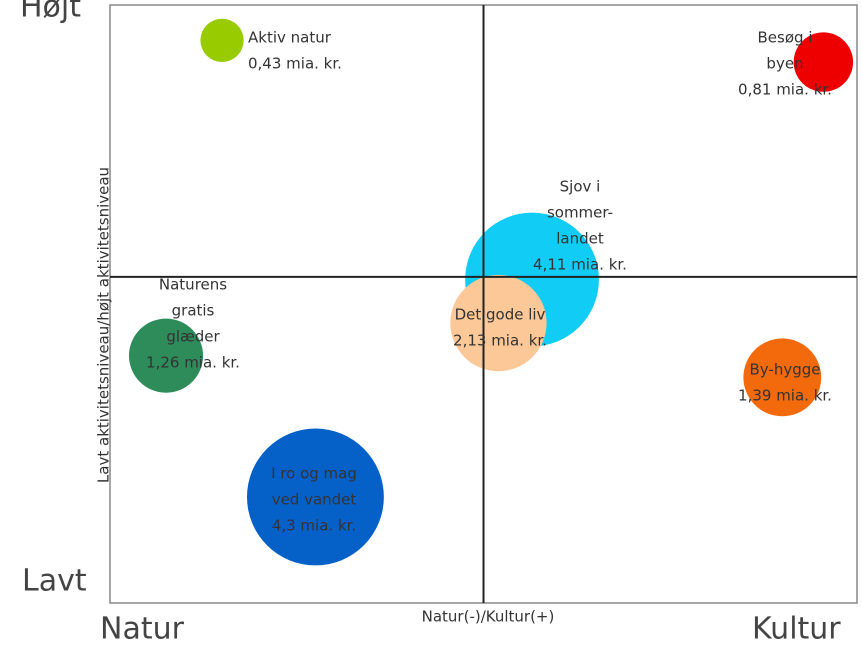 This screenshot has width=863, height=647. What do you see at coordinates (193, 285) in the screenshot?
I see `bubble-label: Naturens` at bounding box center [193, 285].